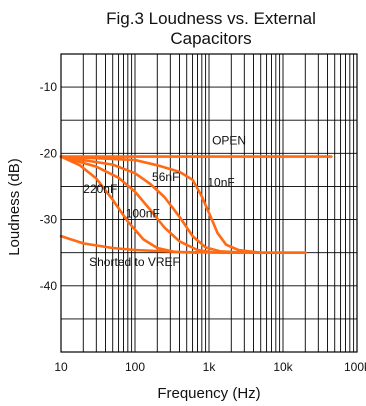 This screenshot has height=406, width=366. Describe the element at coordinates (211, 18) in the screenshot. I see `chart-title-line-1: Fig.3 Loudness vs. External` at that location.